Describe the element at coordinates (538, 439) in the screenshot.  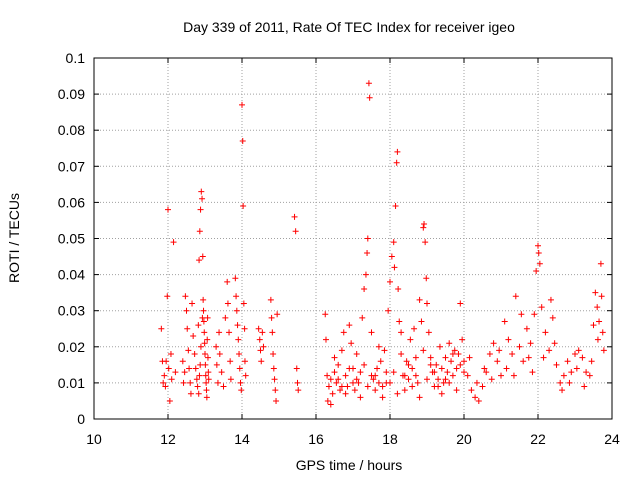
I see `x-tick-label: 22` at that location.